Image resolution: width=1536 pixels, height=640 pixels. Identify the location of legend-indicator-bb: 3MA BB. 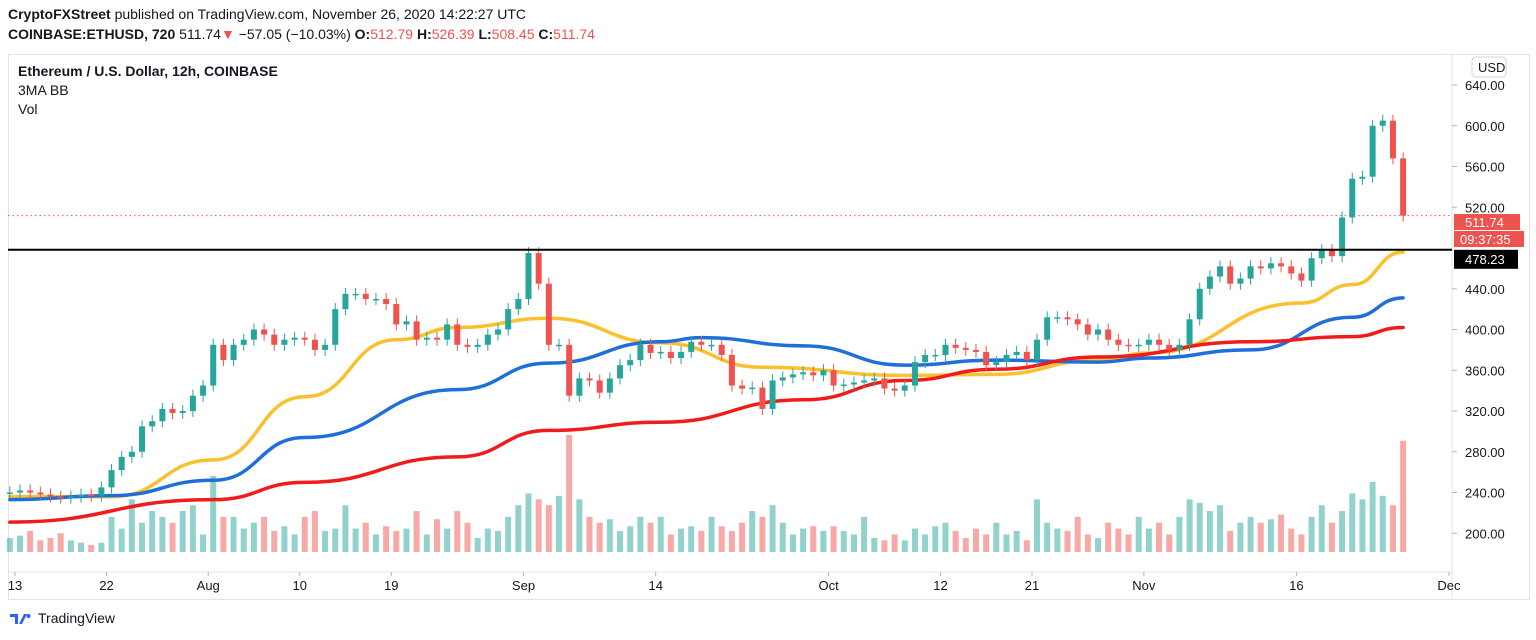
(43, 90).